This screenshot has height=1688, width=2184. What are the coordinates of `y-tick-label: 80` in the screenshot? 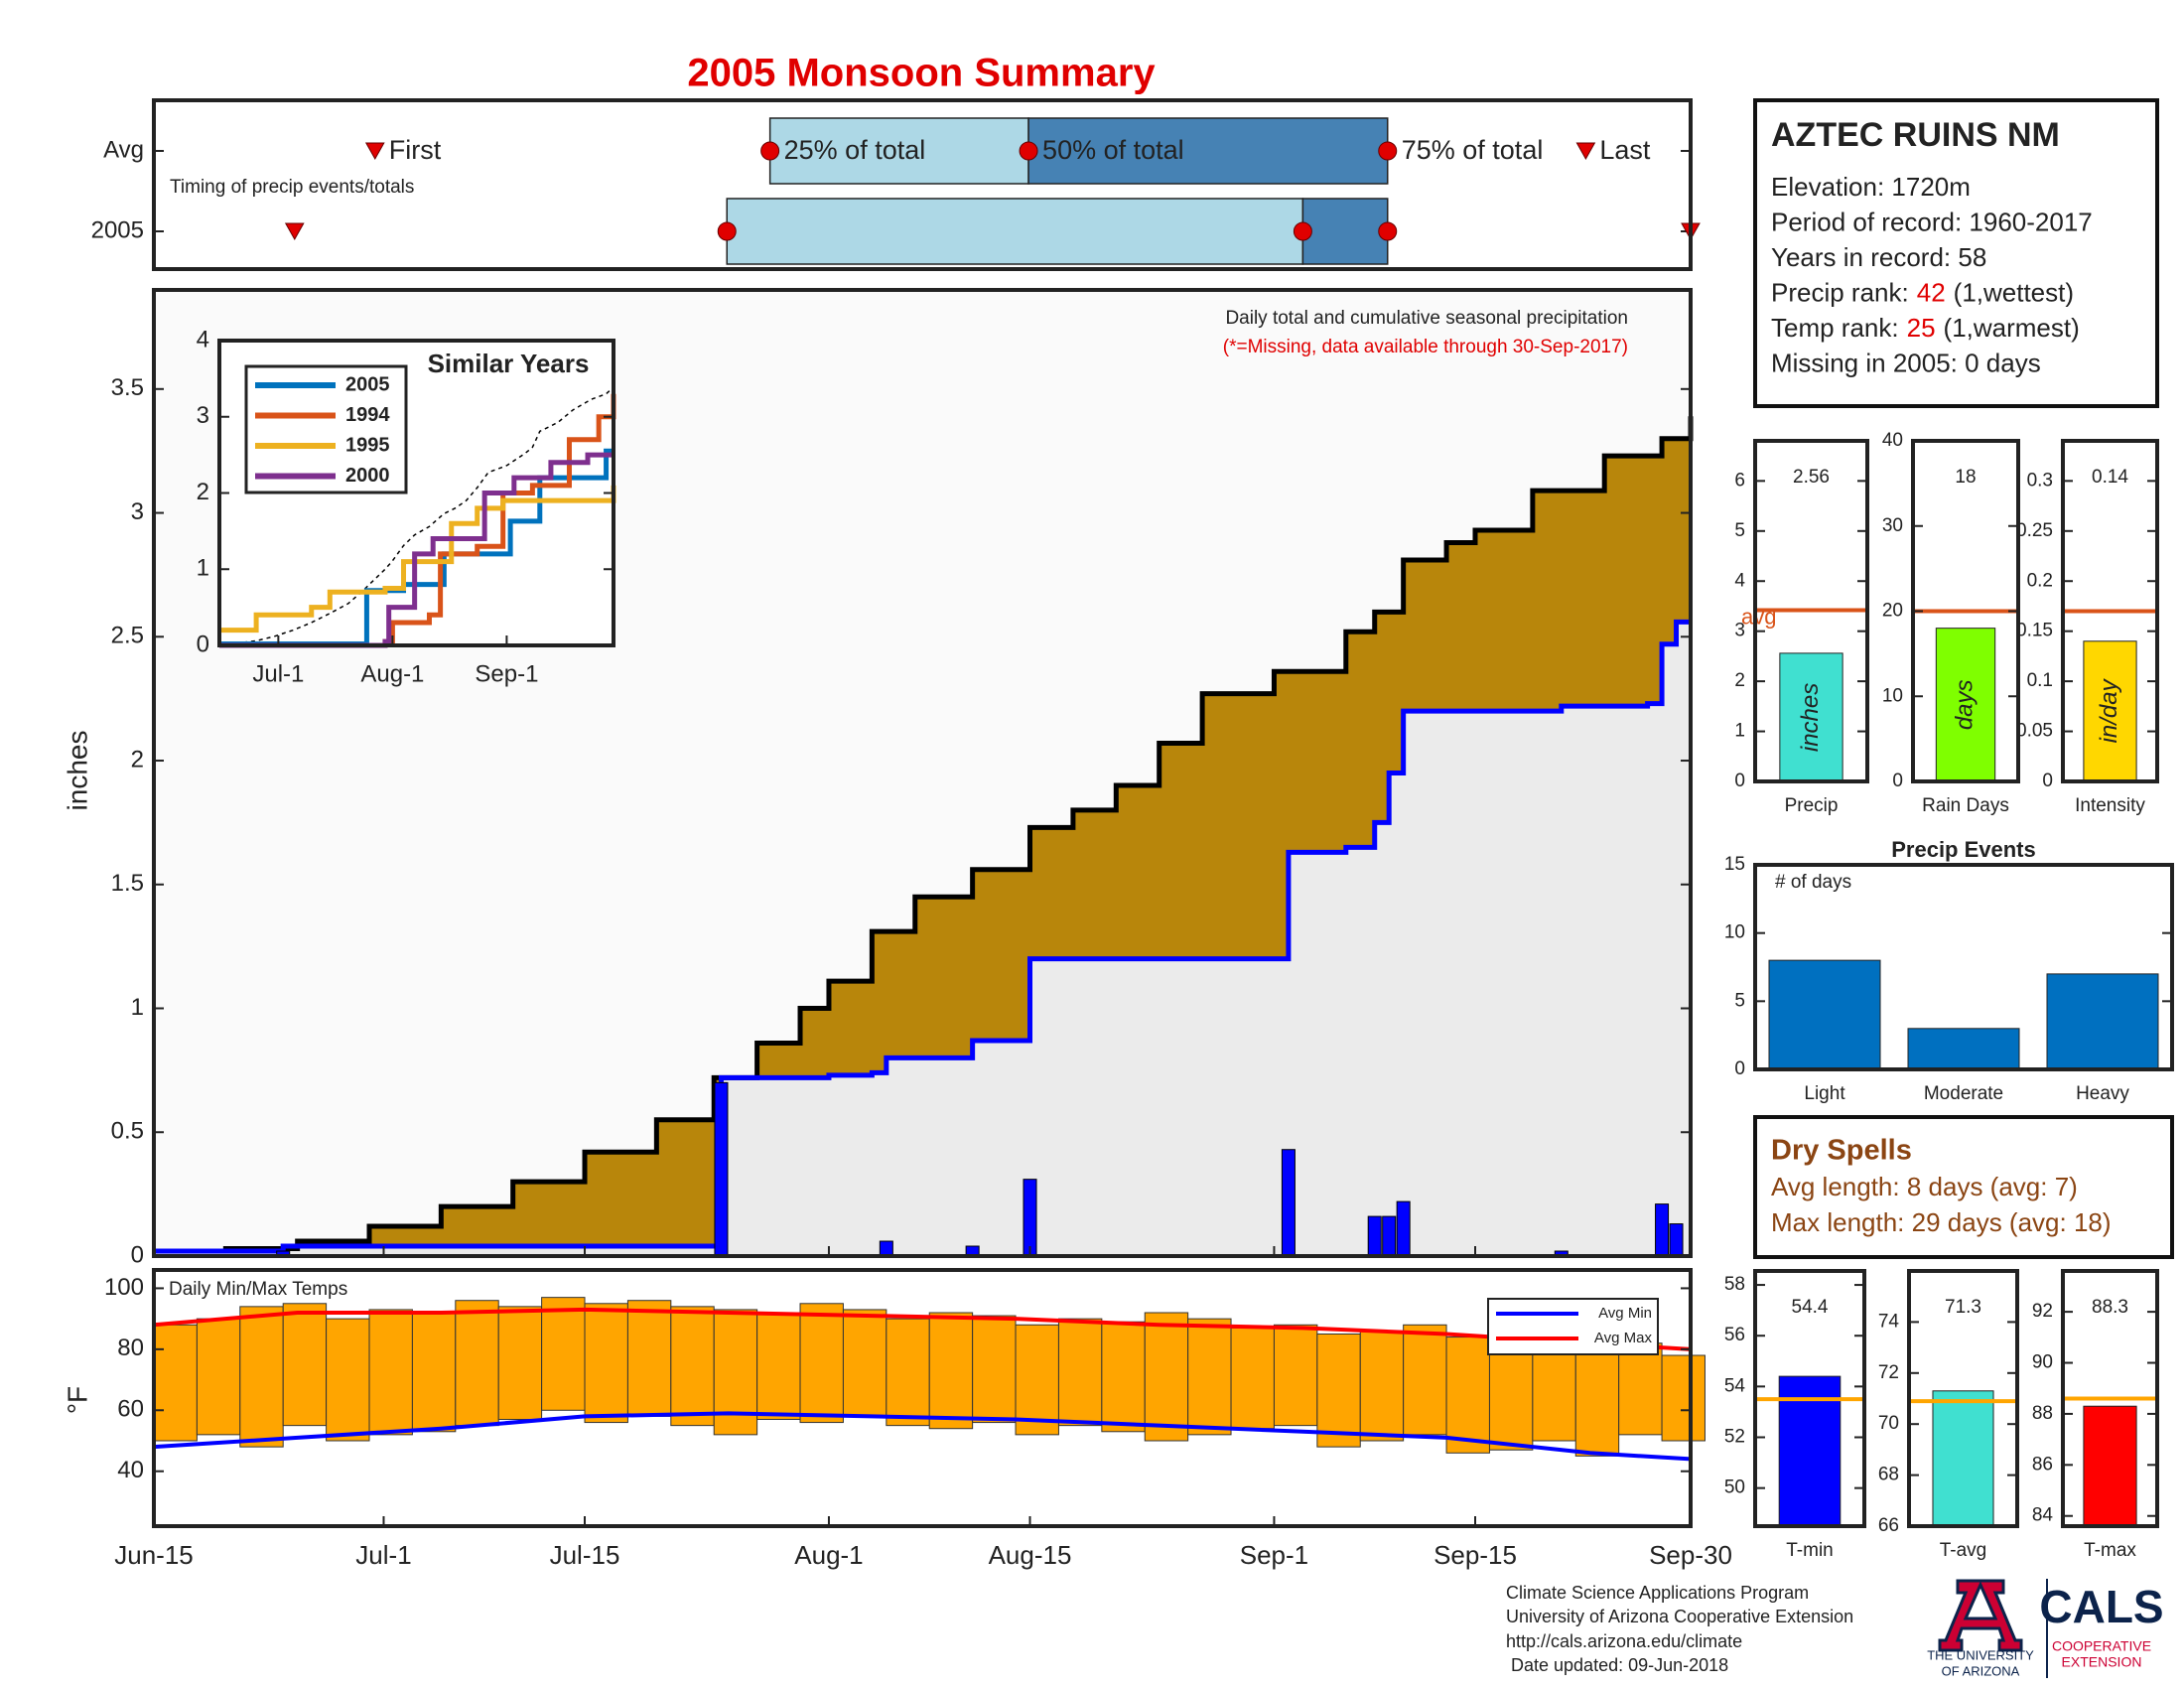 It's located at (130, 1348).